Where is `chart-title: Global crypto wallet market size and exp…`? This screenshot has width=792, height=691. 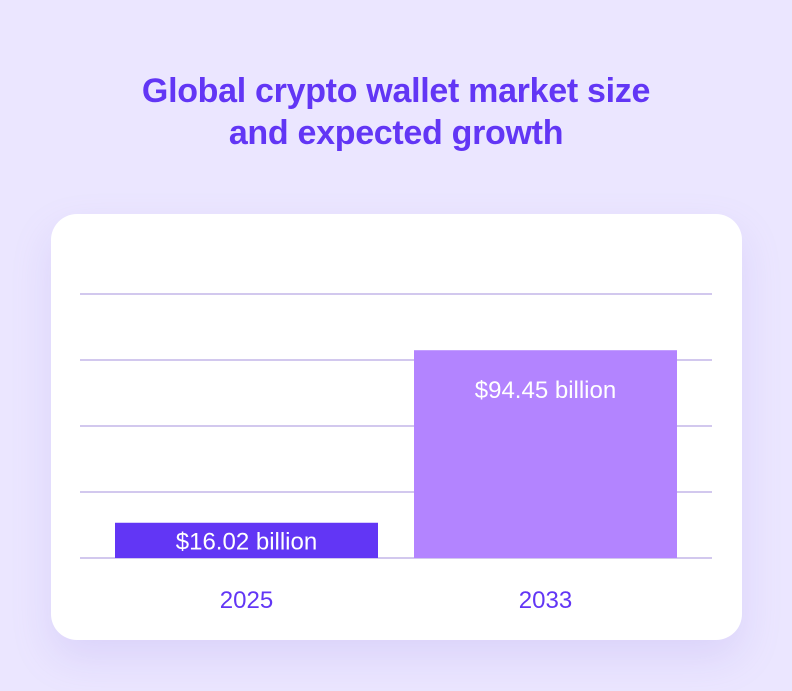 chart-title: Global crypto wallet market size and exp… is located at coordinates (396, 112).